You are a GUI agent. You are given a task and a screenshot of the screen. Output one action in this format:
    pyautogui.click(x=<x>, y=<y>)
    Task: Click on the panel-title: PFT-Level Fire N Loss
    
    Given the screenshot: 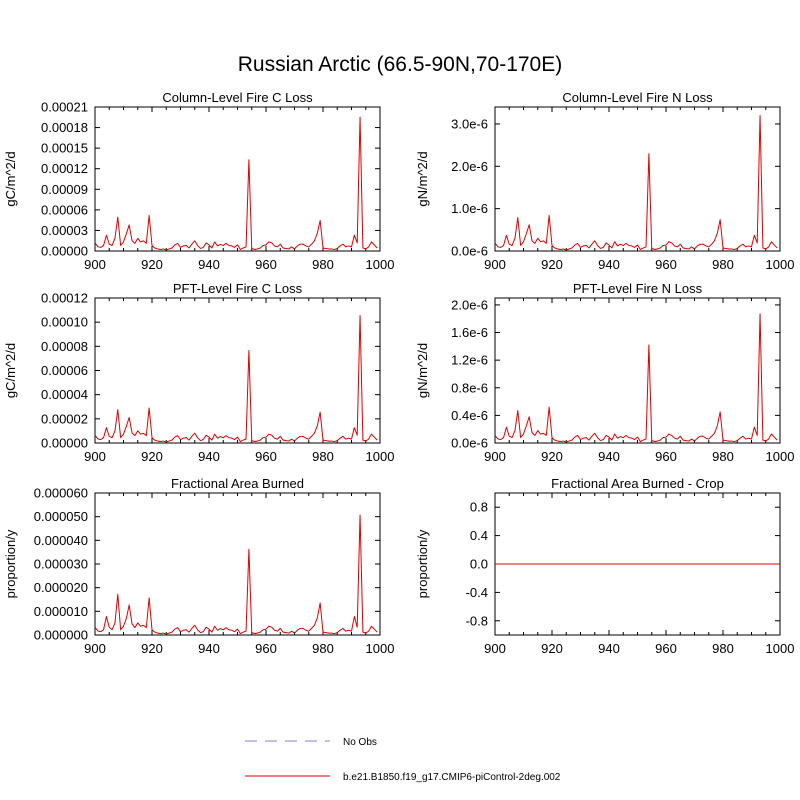 What is the action you would take?
    pyautogui.click(x=638, y=288)
    